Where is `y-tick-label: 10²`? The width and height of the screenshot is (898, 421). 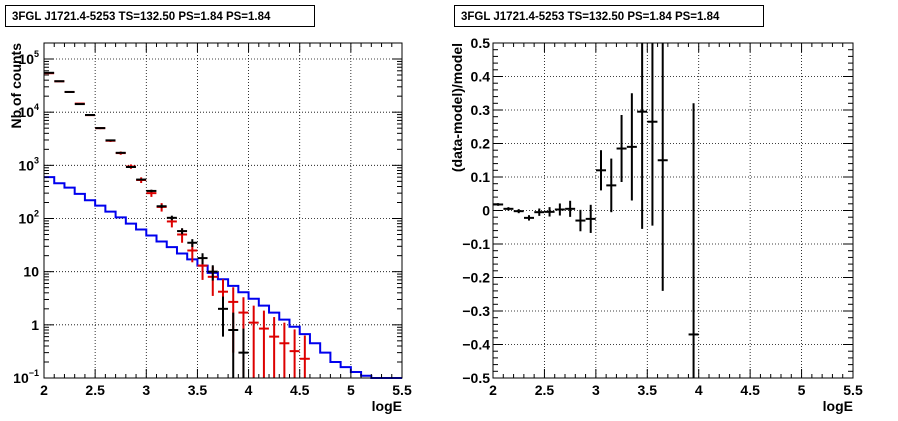 y-tick-label: 10² is located at coordinates (28, 218).